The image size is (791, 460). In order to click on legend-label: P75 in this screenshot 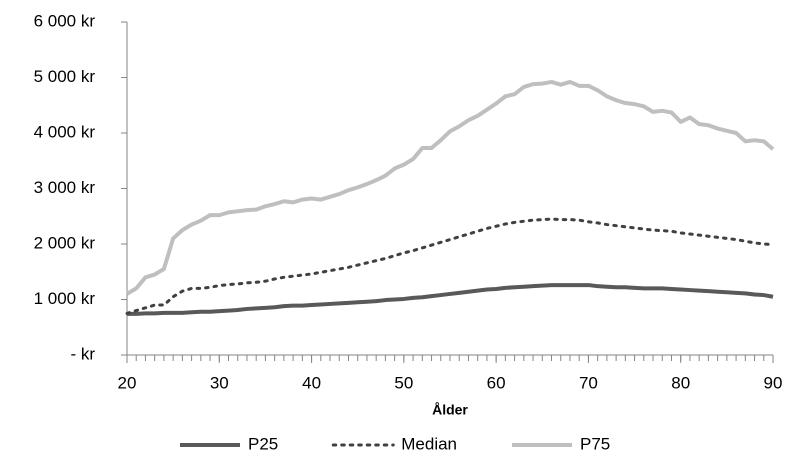, I will do `click(595, 443)`.